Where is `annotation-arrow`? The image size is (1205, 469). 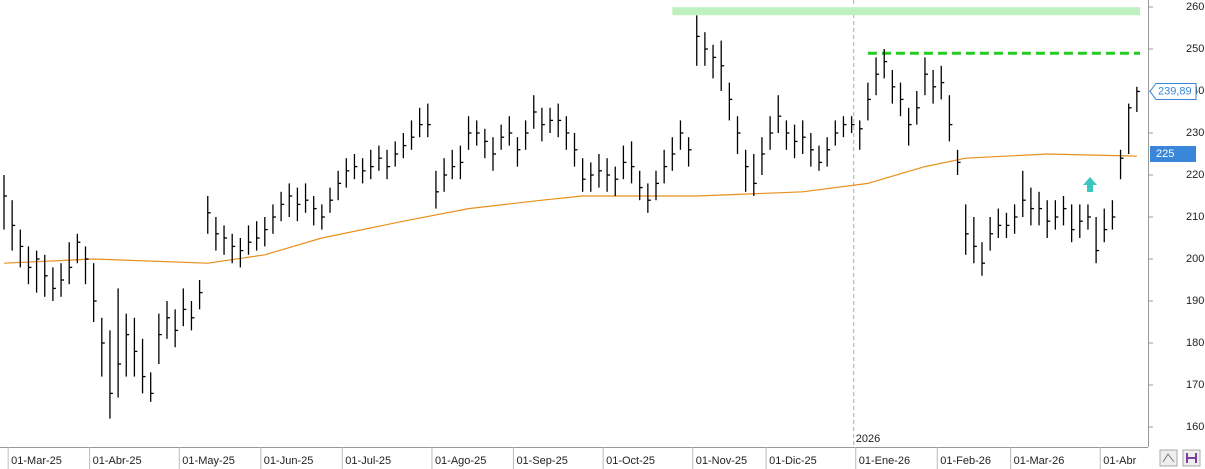 annotation-arrow is located at coordinates (1090, 184).